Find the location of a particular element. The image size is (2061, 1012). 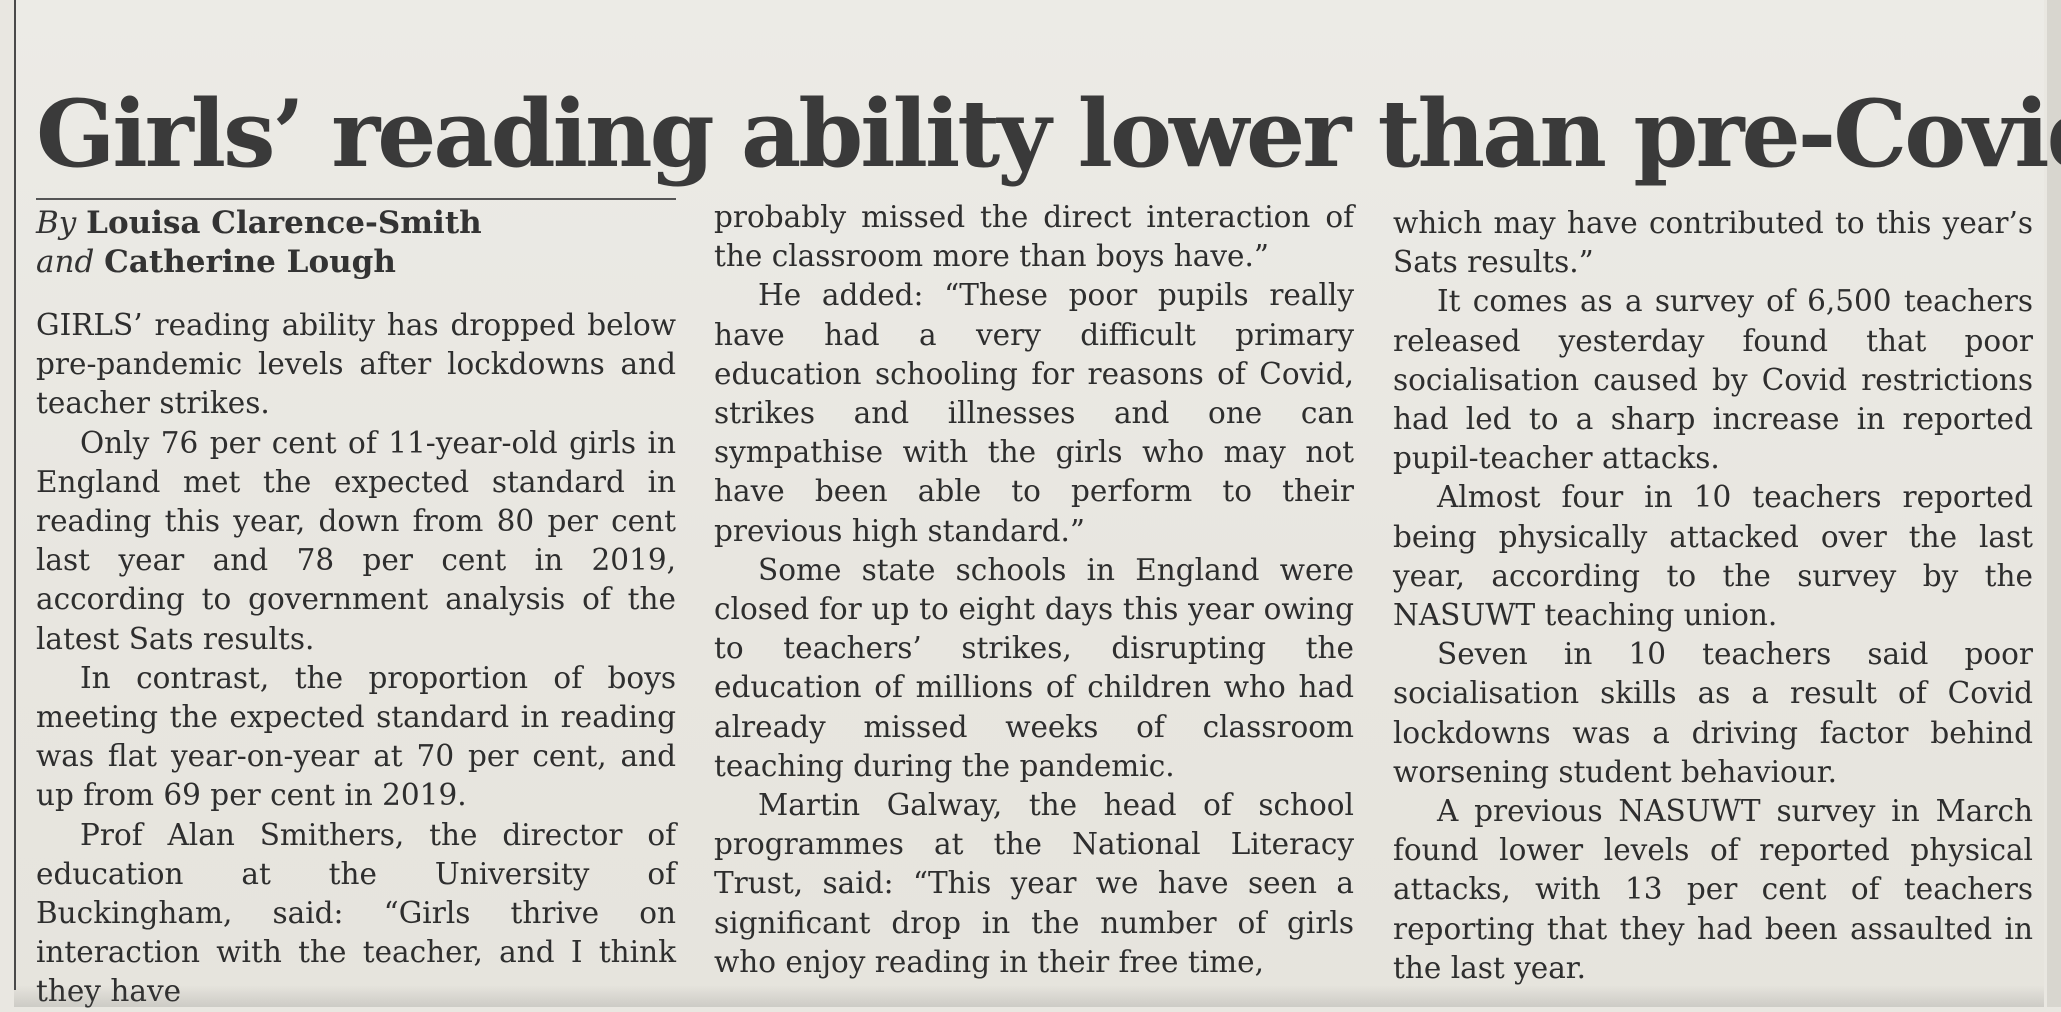

byline-divider is located at coordinates (356, 199).